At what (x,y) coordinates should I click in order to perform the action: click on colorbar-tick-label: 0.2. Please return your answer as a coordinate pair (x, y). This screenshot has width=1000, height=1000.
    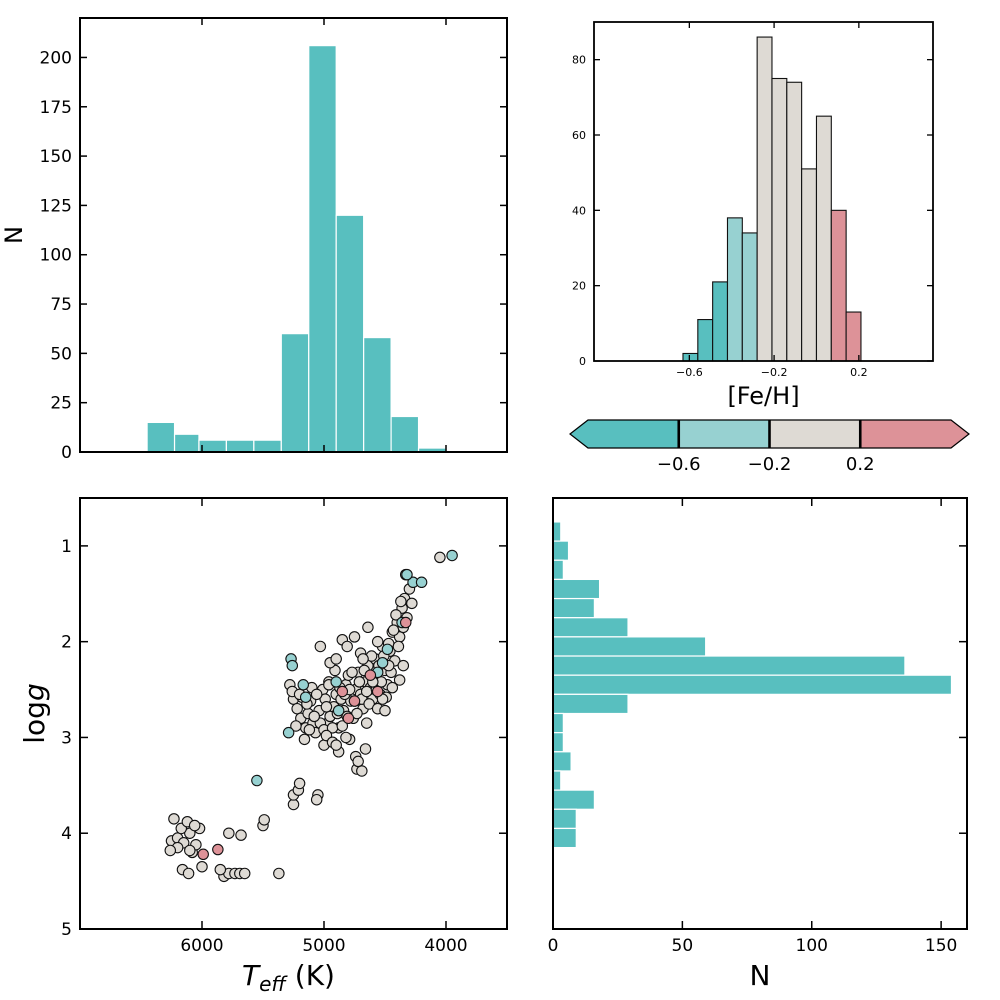
    Looking at the image, I should click on (860, 464).